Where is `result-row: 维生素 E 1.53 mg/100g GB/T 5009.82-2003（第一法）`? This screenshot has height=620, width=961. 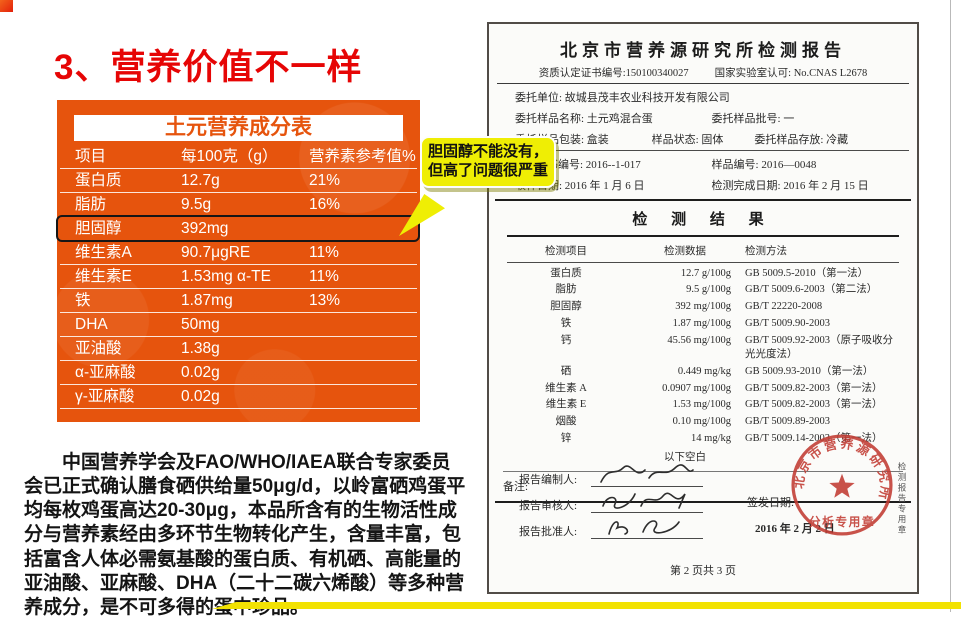 result-row: 维生素 E 1.53 mg/100g GB/T 5009.82-2003（第一法） is located at coordinates (703, 405).